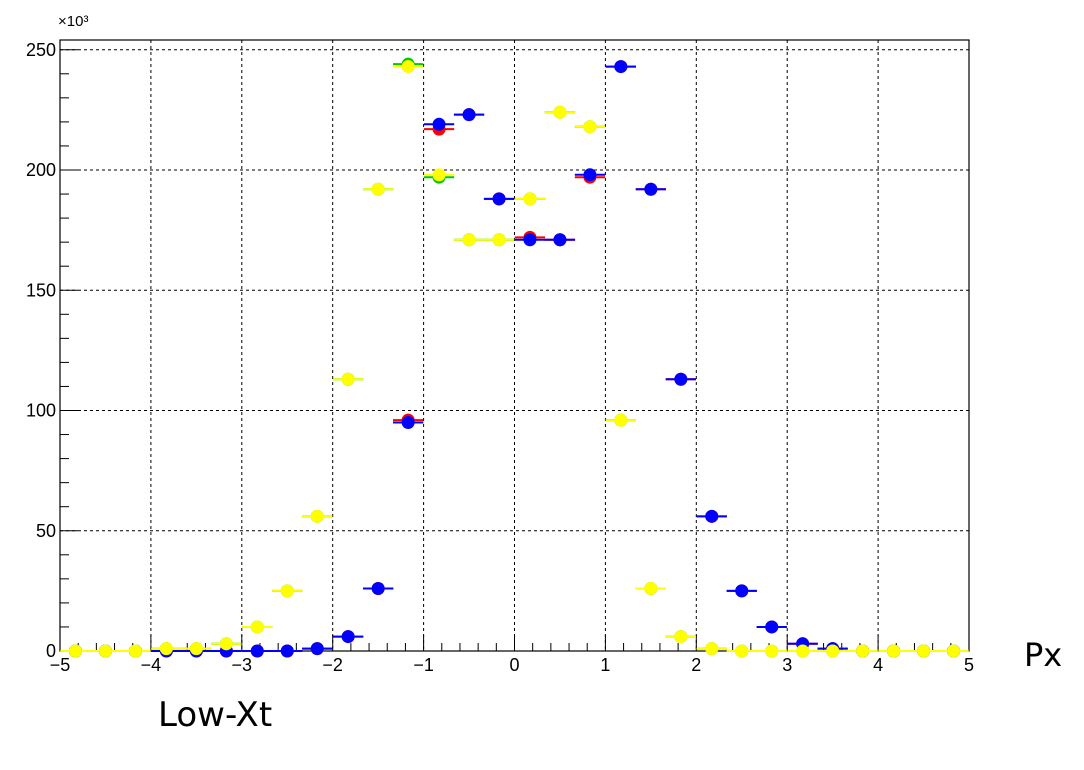  What do you see at coordinates (215, 715) in the screenshot?
I see `footer-caption: Low-Xt` at bounding box center [215, 715].